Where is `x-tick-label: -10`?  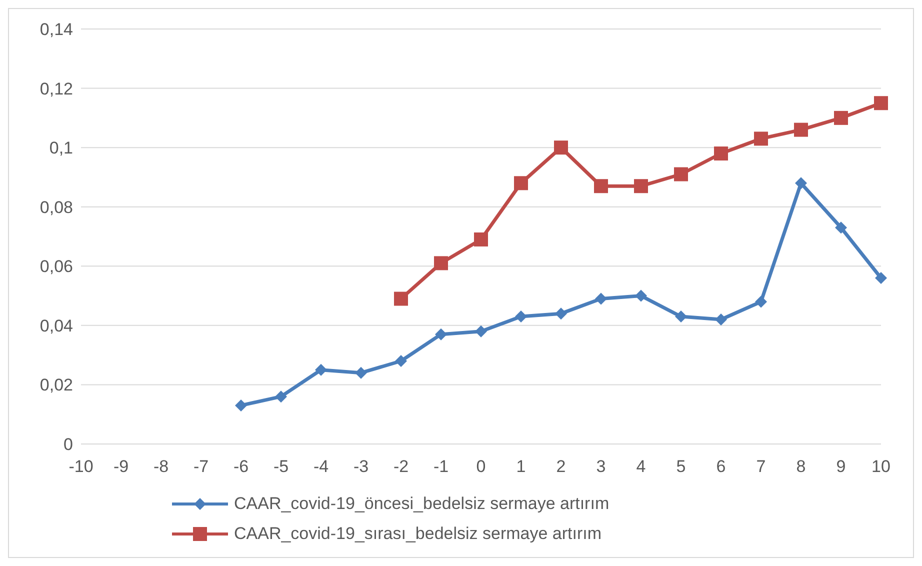
x-tick-label: -10 is located at coordinates (81, 466).